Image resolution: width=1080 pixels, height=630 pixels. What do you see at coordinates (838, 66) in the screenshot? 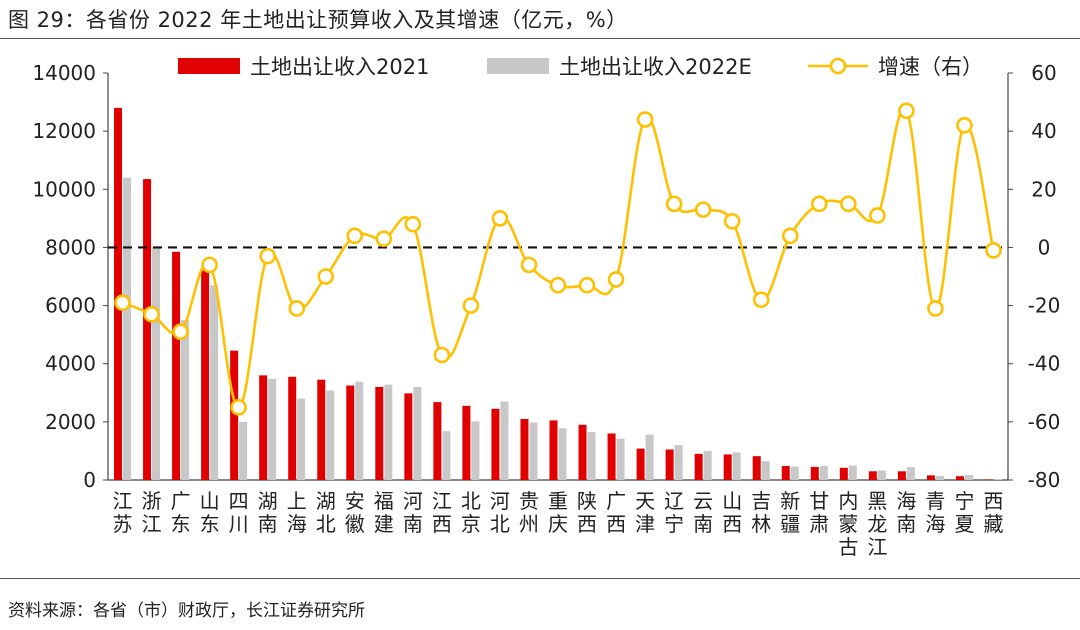
I see `legend-marker-growth` at bounding box center [838, 66].